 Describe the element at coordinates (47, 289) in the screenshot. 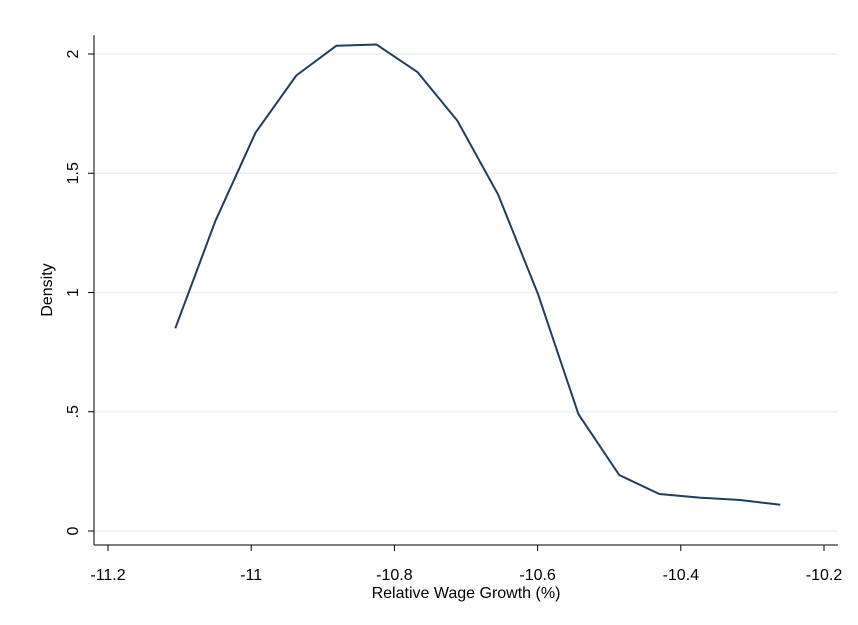

I see `y-axis-title: Density` at that location.